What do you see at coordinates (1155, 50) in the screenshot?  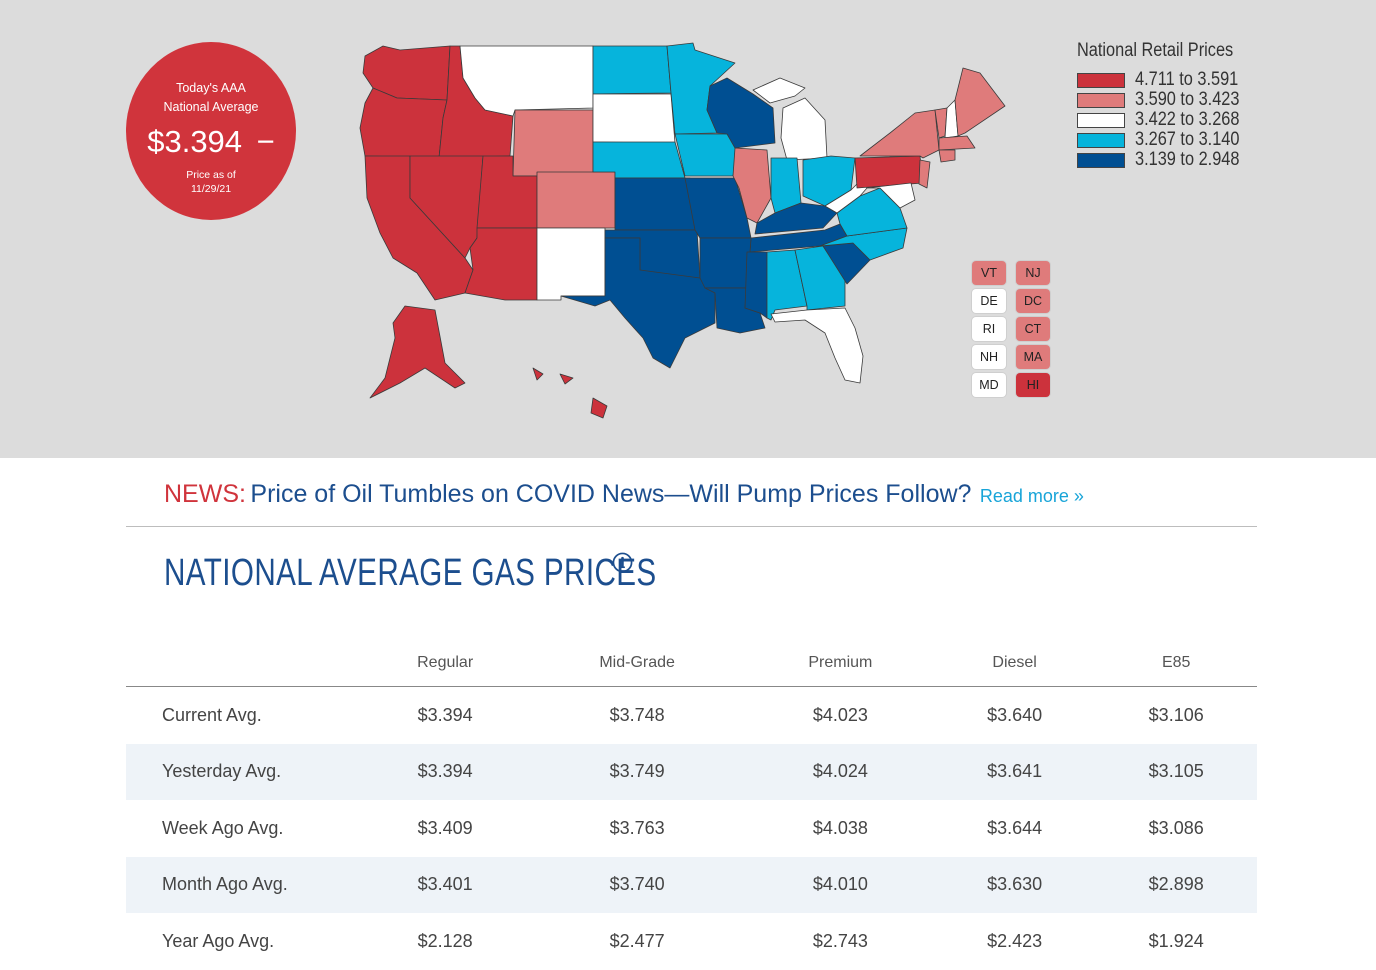 I see `legend-title: National Retail Prices` at bounding box center [1155, 50].